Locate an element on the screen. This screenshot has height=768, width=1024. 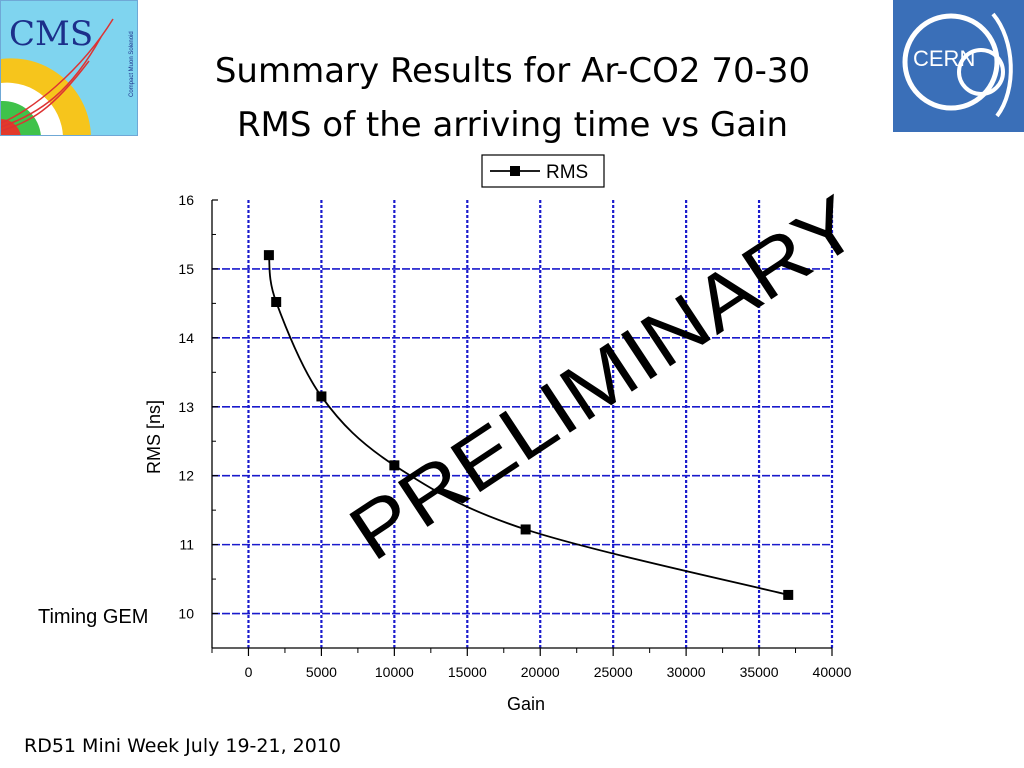
x-axis-label: Gain is located at coordinates (526, 704).